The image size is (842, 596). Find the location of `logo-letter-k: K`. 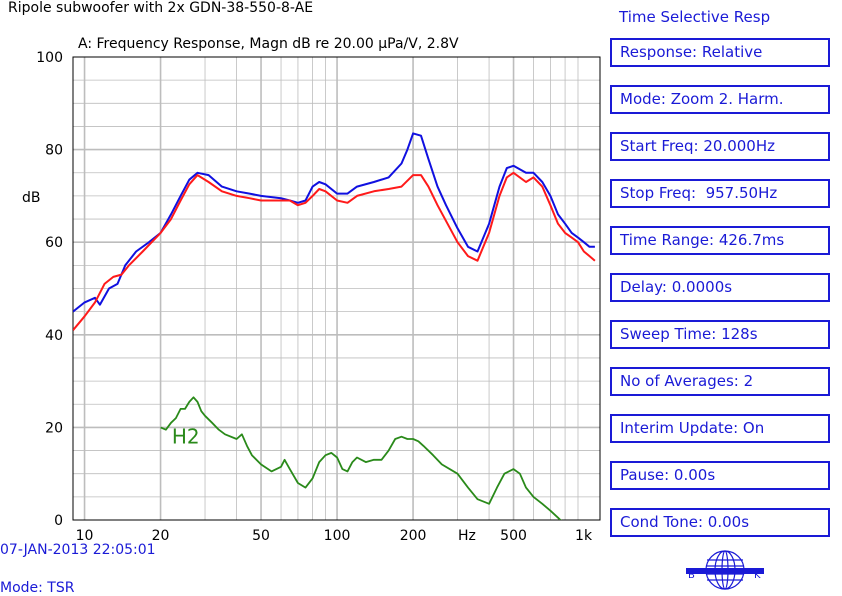

logo-letter-k: K is located at coordinates (757, 575).